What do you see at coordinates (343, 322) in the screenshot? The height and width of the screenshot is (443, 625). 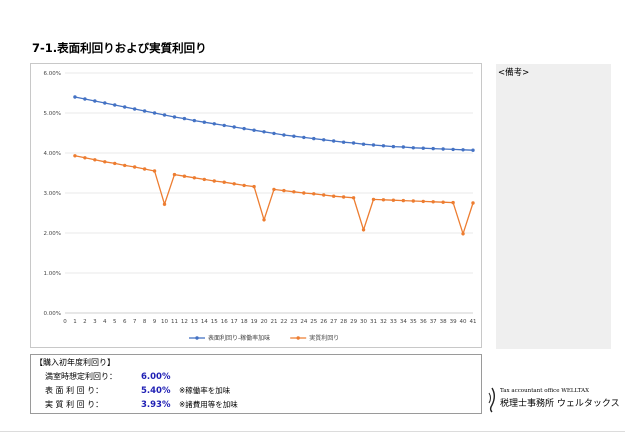 I see `x-tick-label: 28` at bounding box center [343, 322].